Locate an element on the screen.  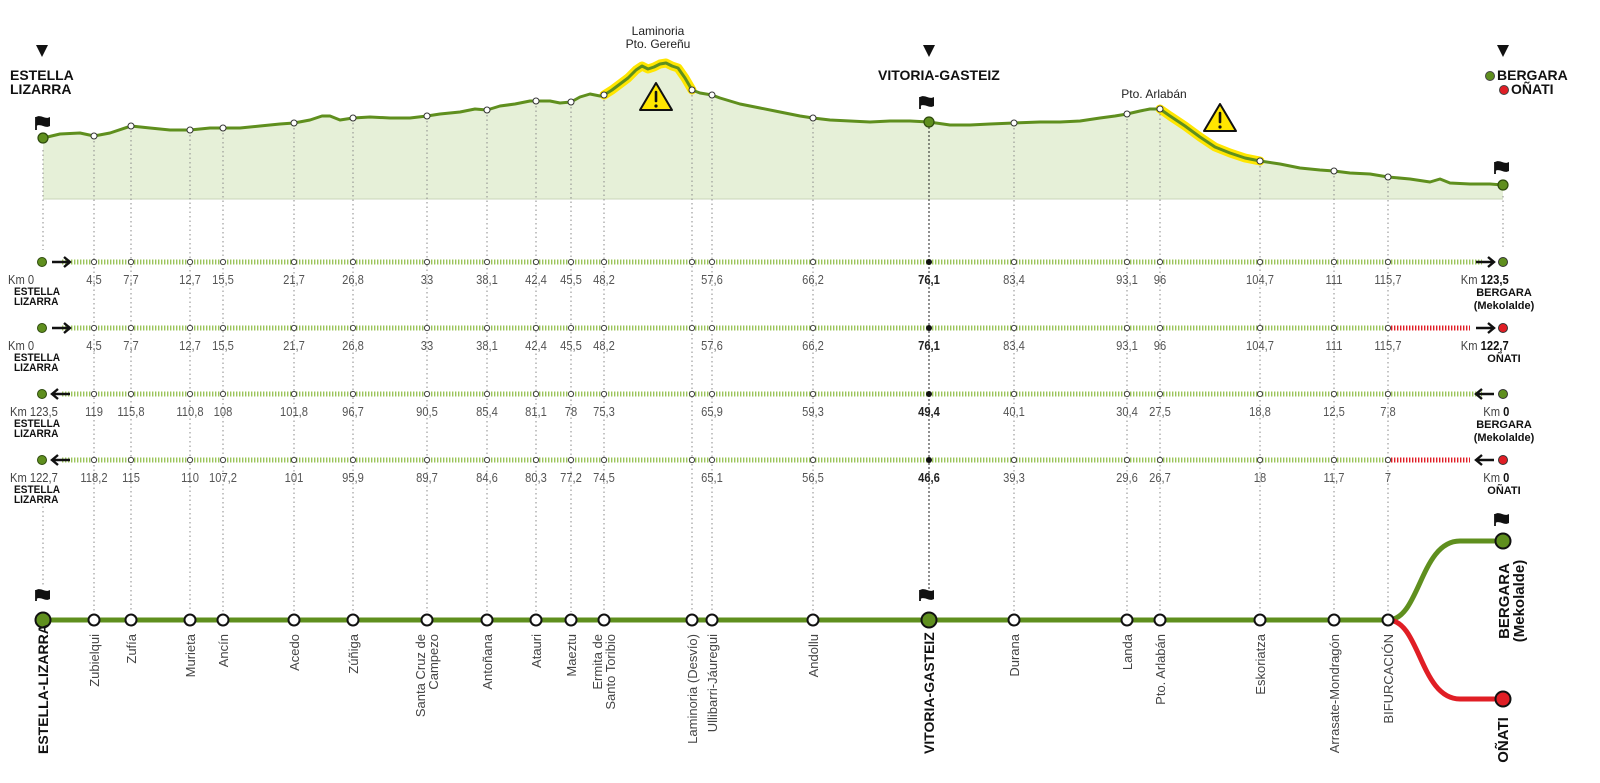
km-value: 111 is located at coordinates (1334, 345).